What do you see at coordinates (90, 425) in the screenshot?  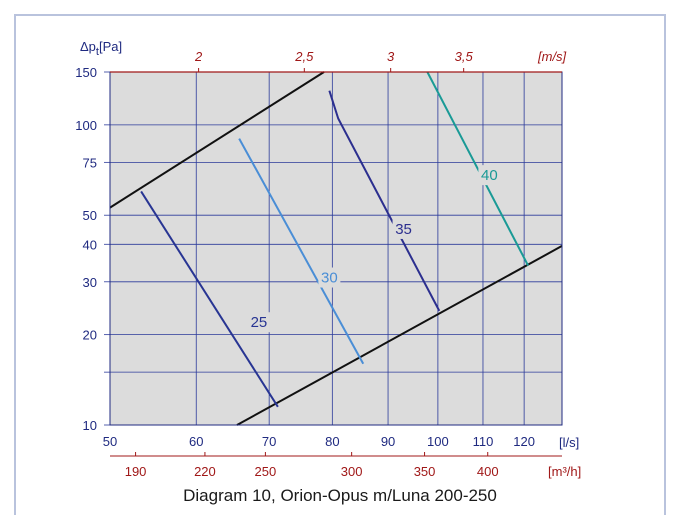 I see `y-tick-label: 10` at bounding box center [90, 425].